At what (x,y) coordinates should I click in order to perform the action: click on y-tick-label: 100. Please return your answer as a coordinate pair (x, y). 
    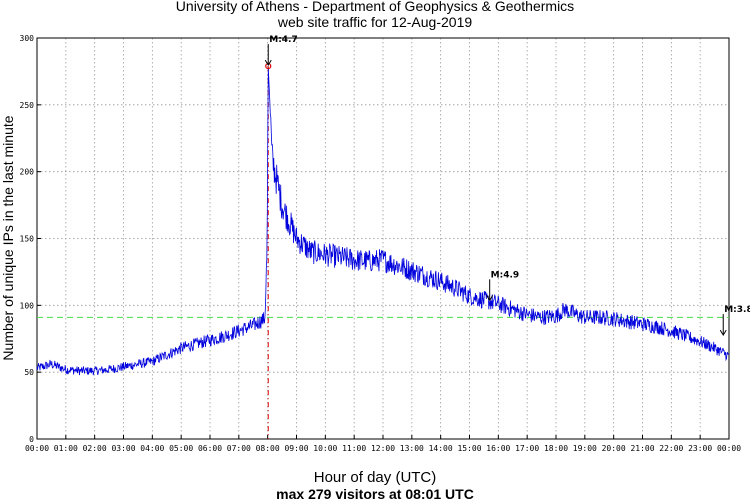
    Looking at the image, I should click on (27, 305).